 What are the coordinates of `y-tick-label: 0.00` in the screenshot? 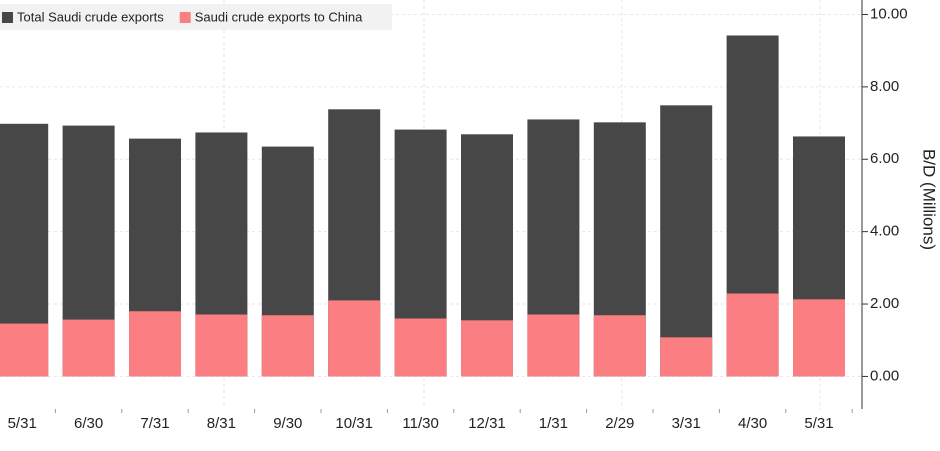 It's located at (884, 375).